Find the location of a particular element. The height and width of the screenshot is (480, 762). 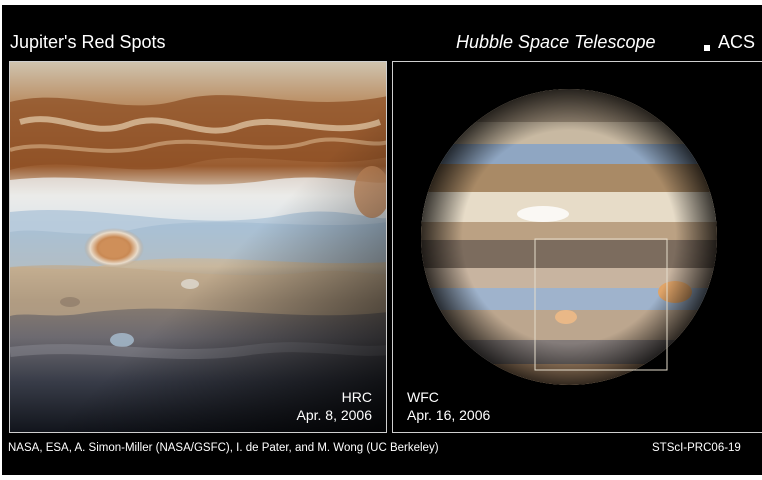

hrc-date-label: Apr. 8, 2006 is located at coordinates (334, 415).